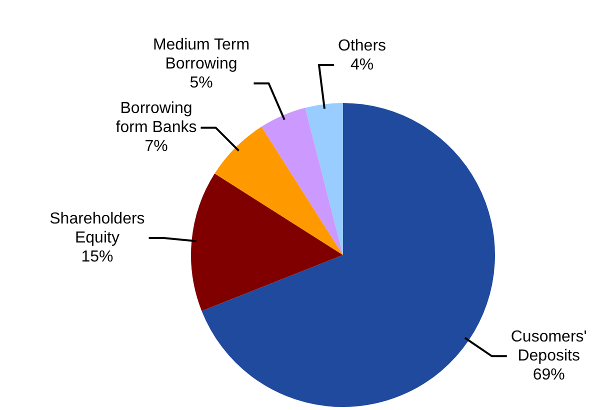 This screenshot has height=410, width=597. What do you see at coordinates (362, 65) in the screenshot?
I see `data-label: 4%` at bounding box center [362, 65].